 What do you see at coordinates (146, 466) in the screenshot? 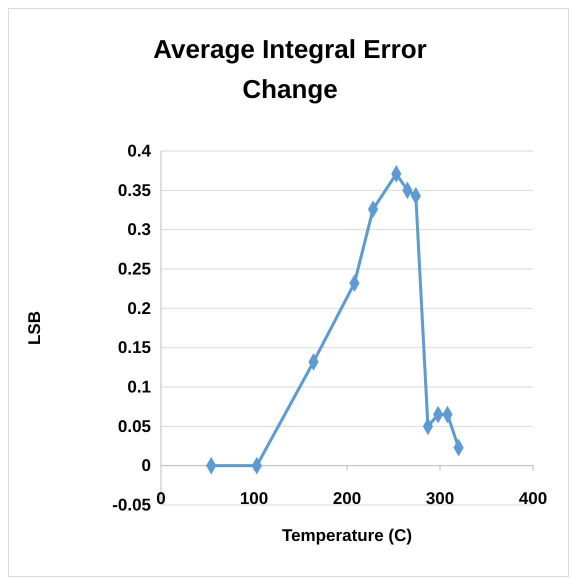
I see `y-tick-label: 0` at bounding box center [146, 466].